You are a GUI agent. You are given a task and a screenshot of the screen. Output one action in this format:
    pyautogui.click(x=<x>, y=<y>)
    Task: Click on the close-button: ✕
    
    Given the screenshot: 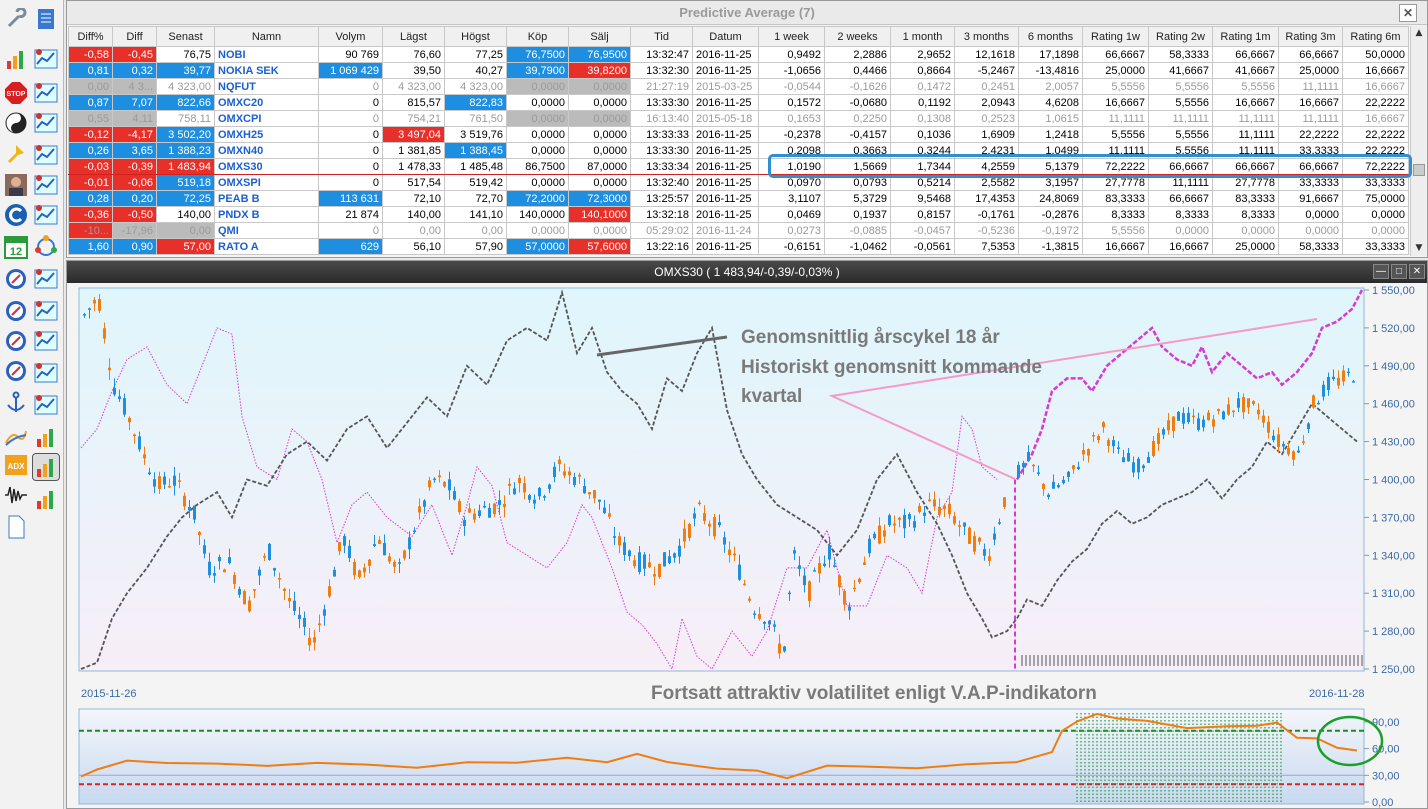 What is the action you would take?
    pyautogui.click(x=1408, y=13)
    